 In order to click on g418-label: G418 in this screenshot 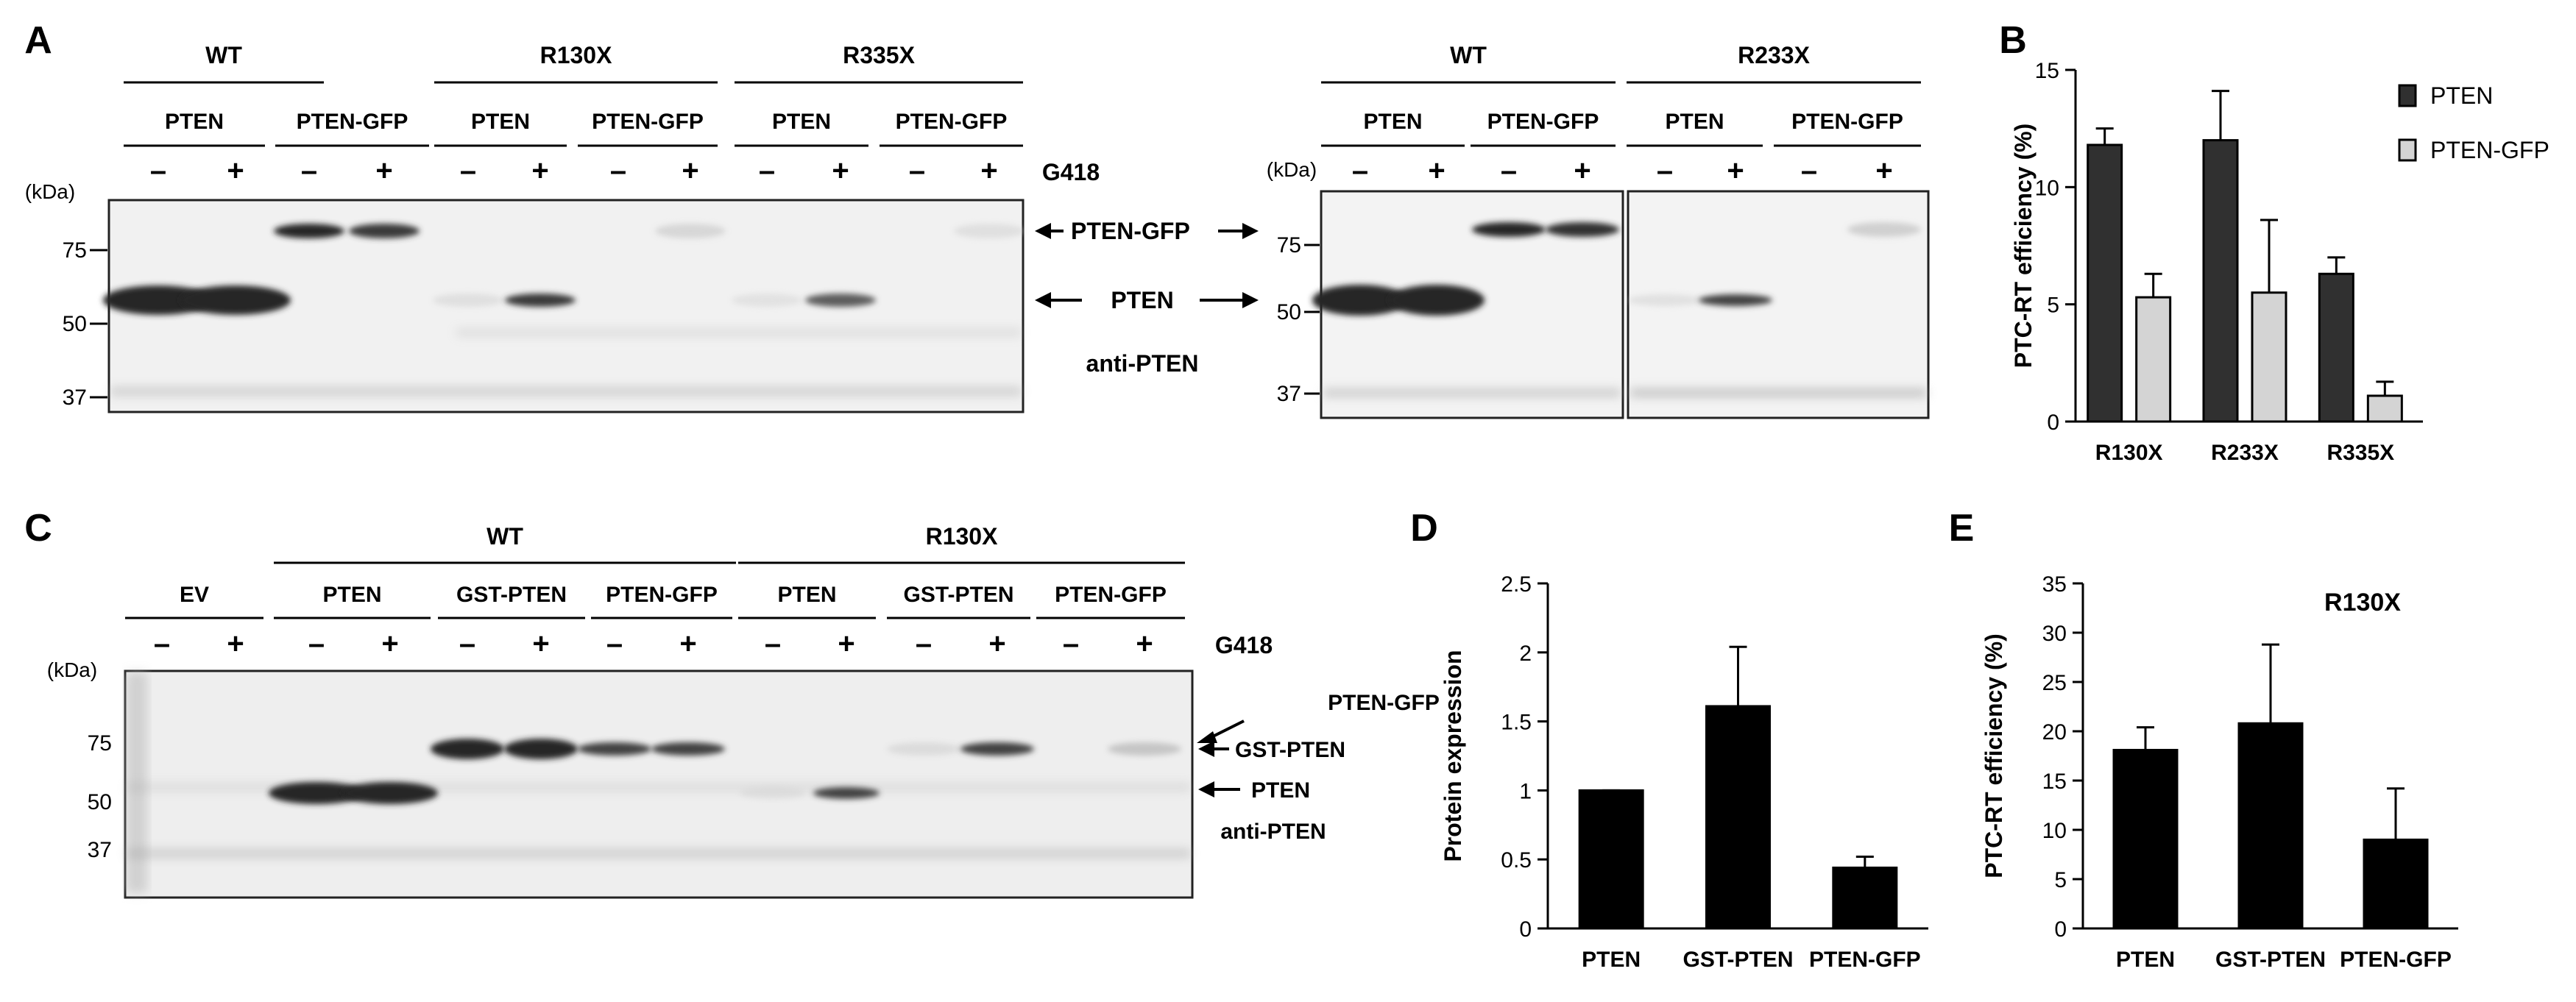, I will do `click(1071, 172)`.